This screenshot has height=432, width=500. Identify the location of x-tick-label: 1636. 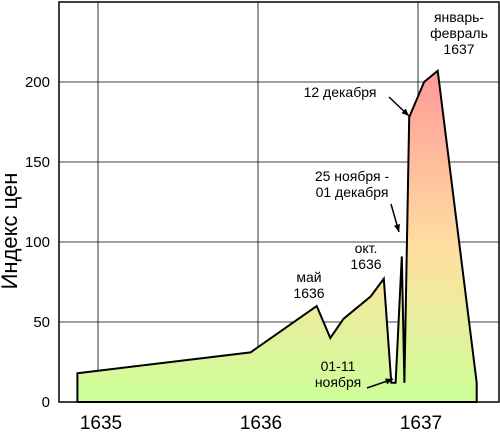
(261, 422).